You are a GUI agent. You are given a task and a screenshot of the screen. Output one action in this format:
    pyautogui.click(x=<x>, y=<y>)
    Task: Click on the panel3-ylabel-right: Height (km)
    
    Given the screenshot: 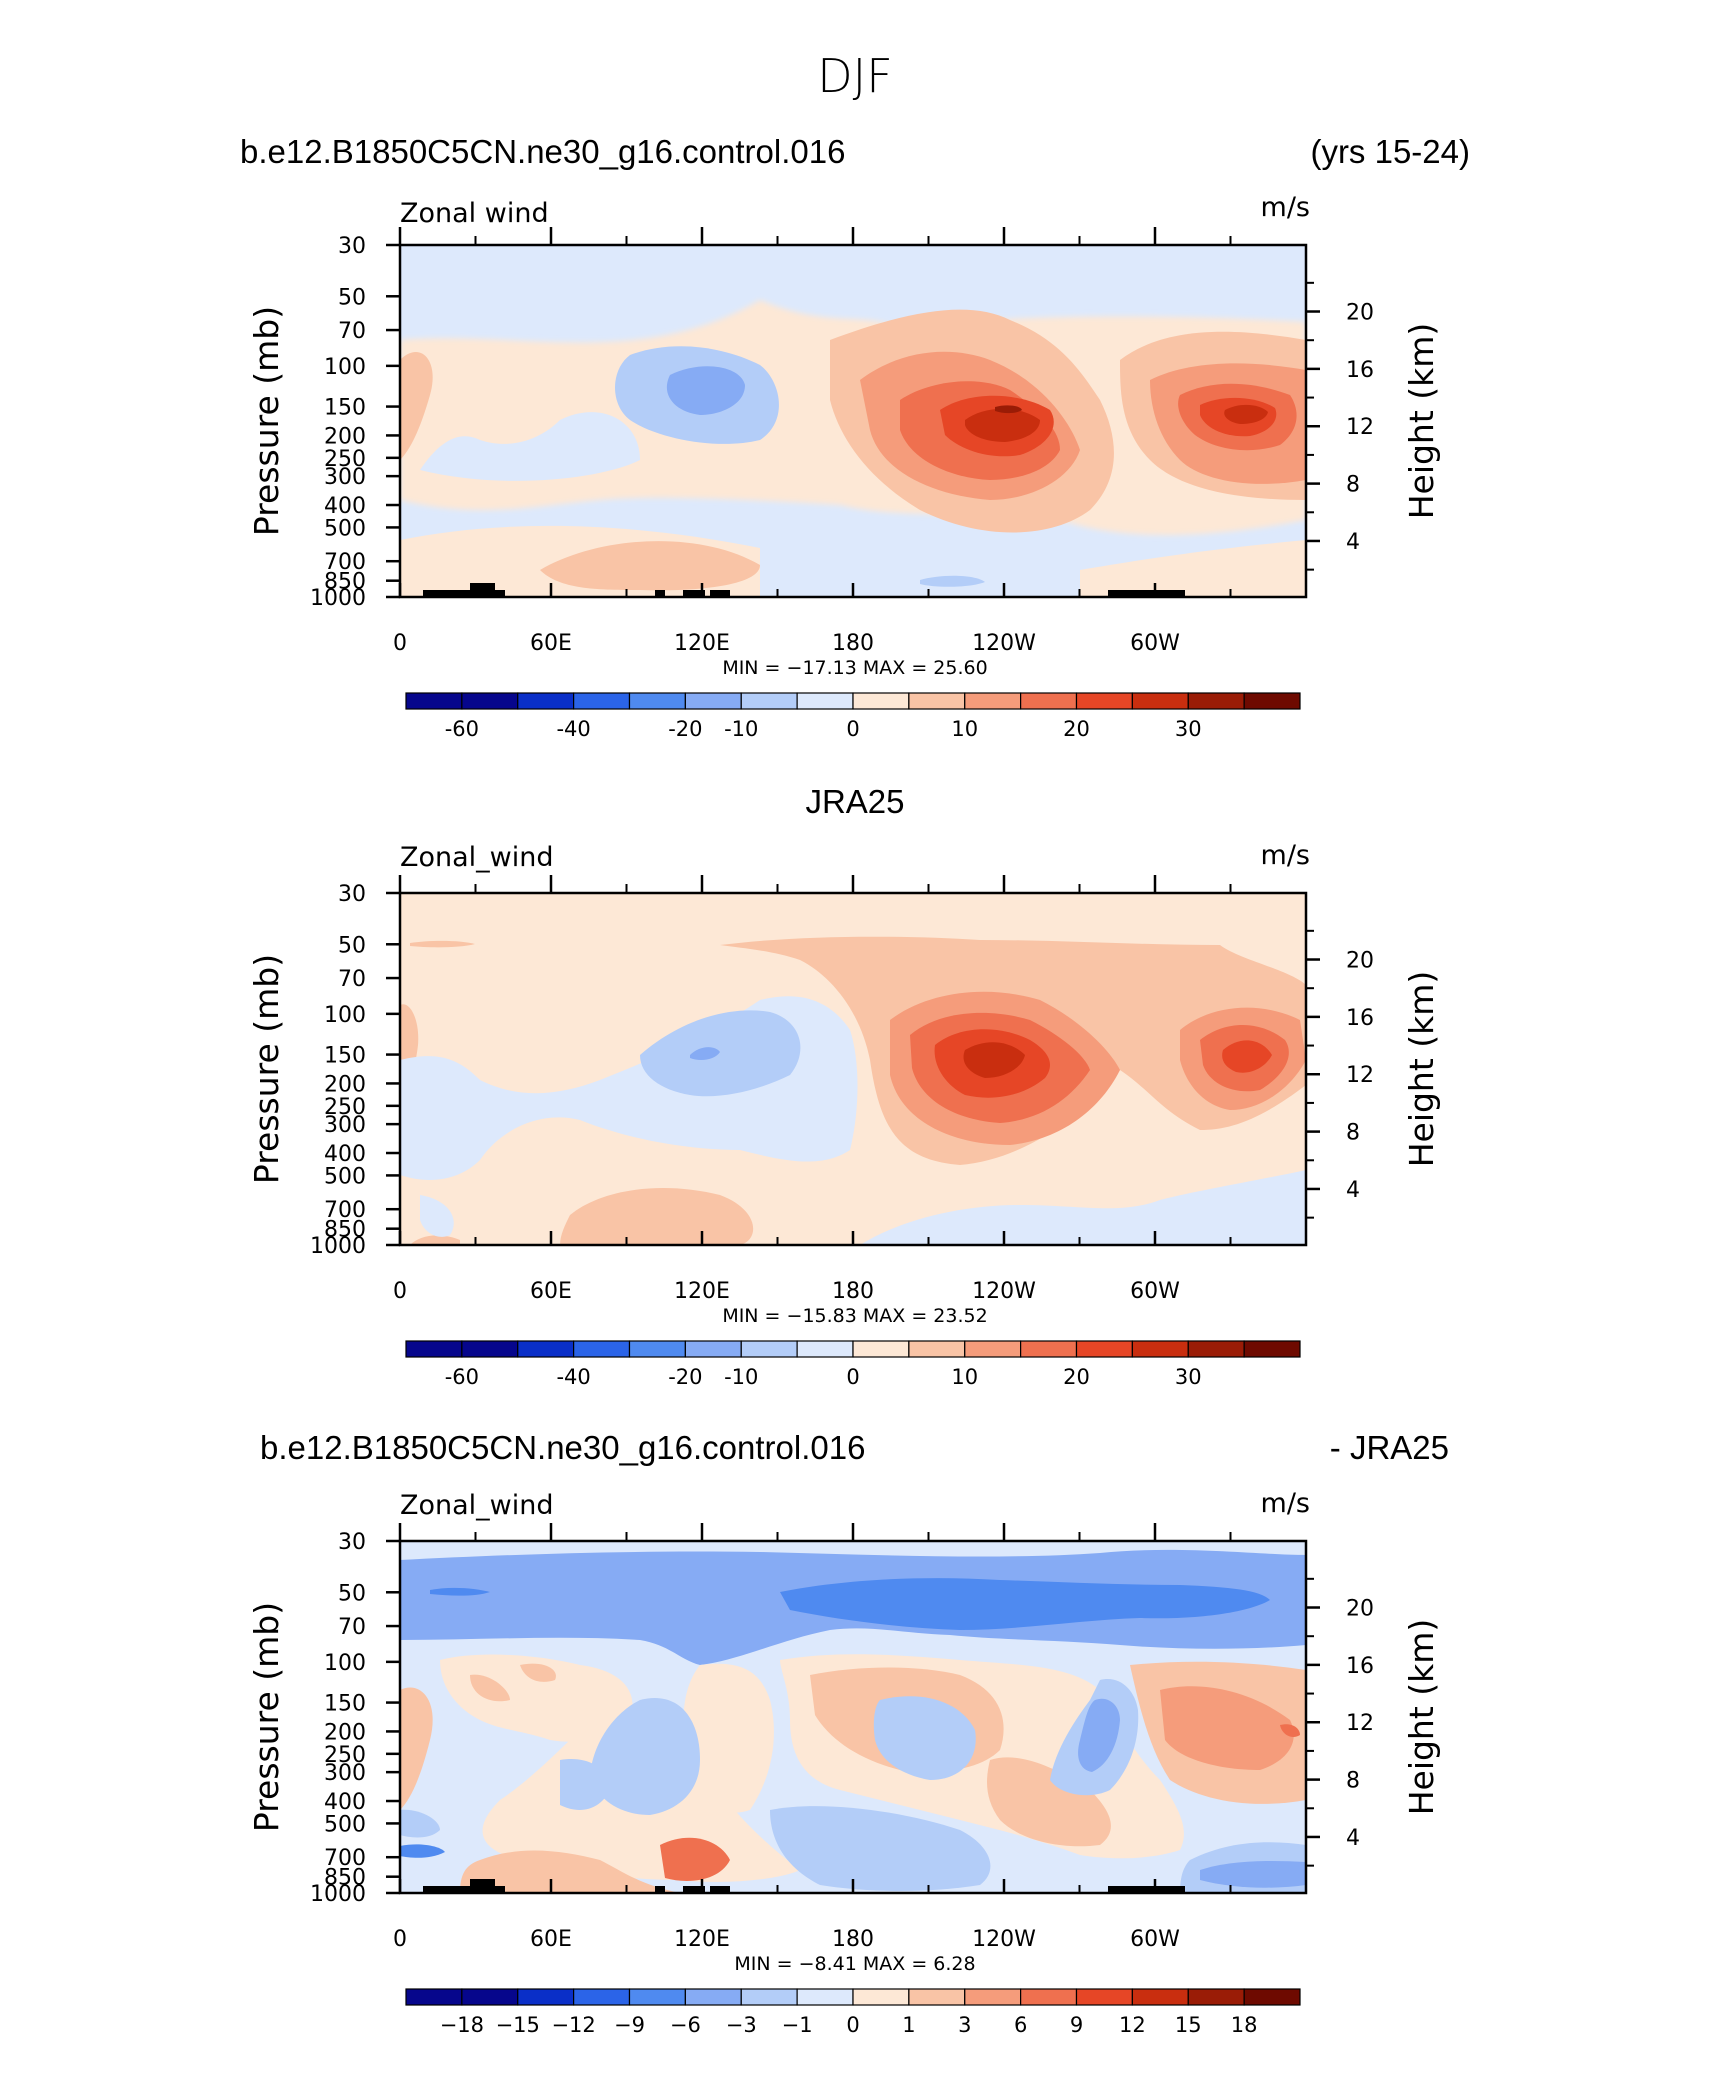 What is the action you would take?
    pyautogui.click(x=1421, y=1717)
    